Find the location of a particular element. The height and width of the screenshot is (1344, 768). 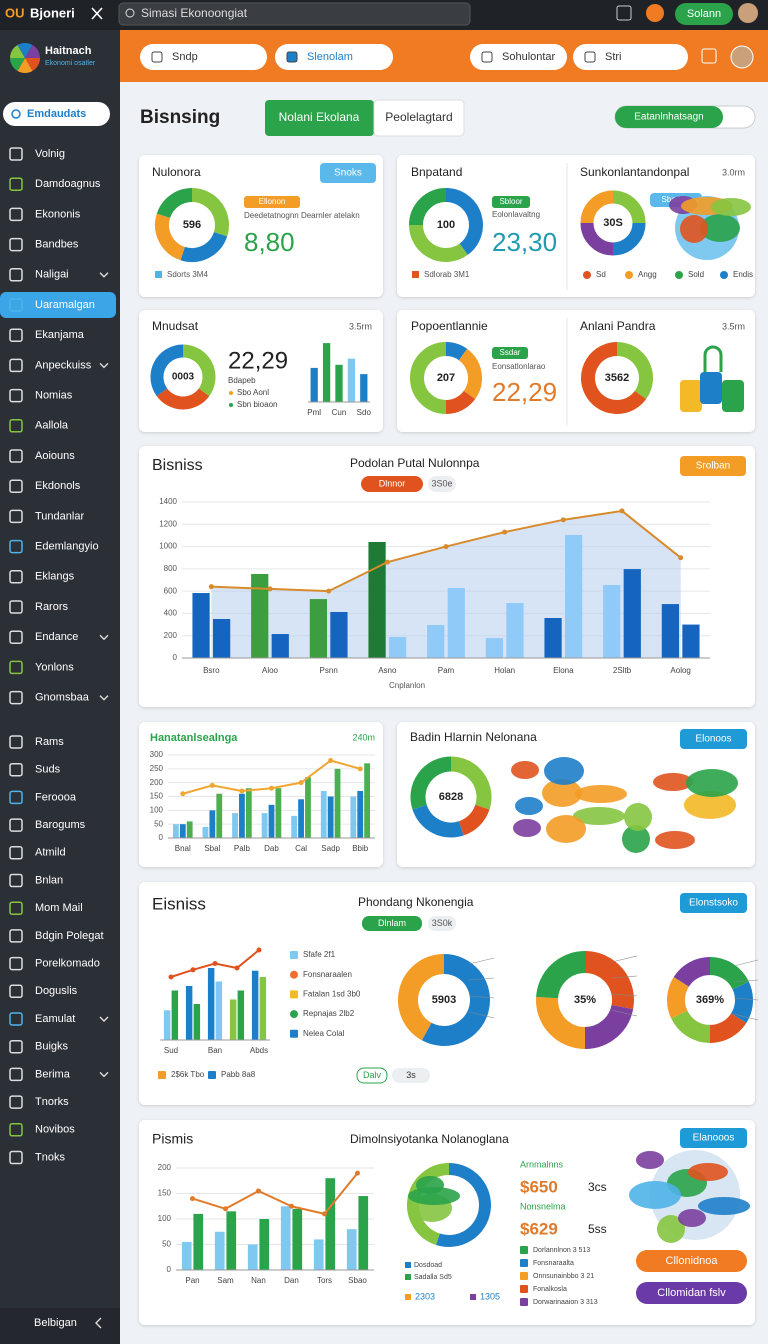

pill-label: Dlnlam is located at coordinates (392, 923).